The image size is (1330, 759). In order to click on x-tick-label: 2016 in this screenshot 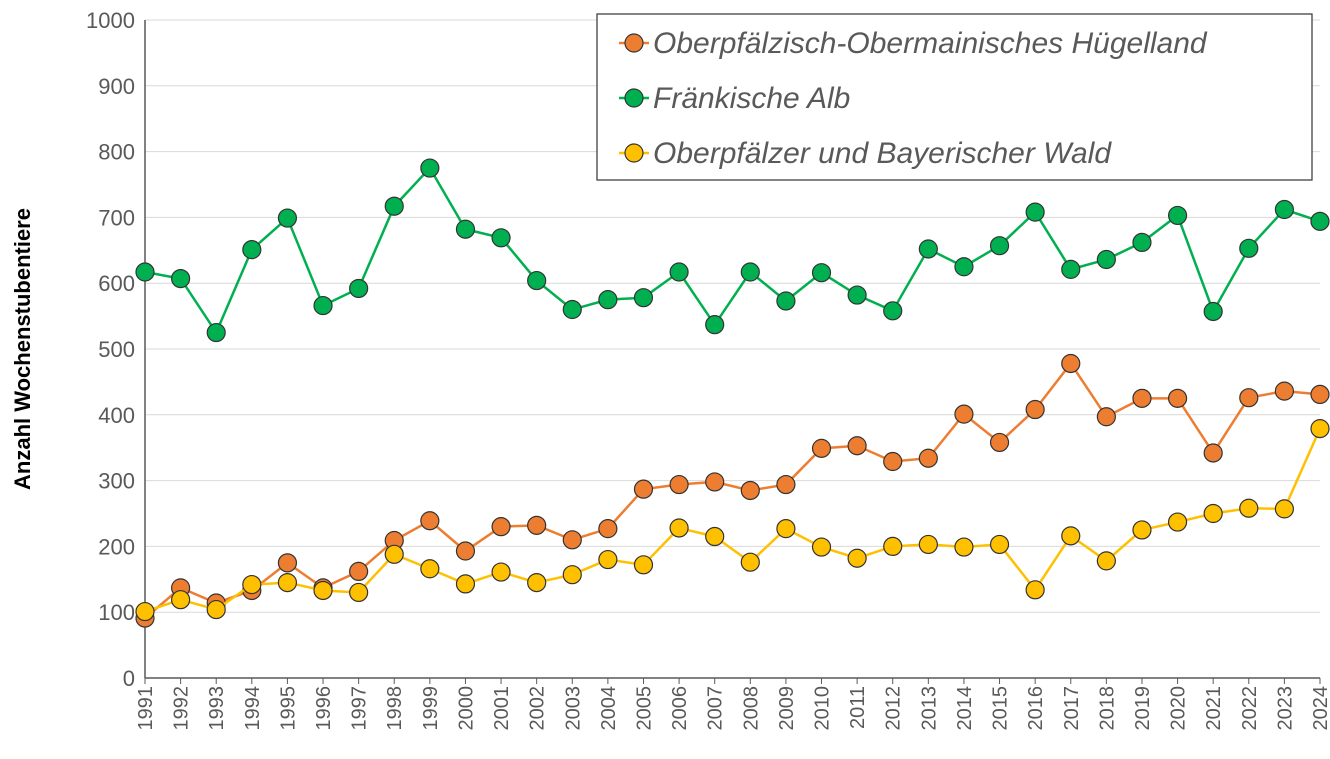, I will do `click(1036, 708)`.